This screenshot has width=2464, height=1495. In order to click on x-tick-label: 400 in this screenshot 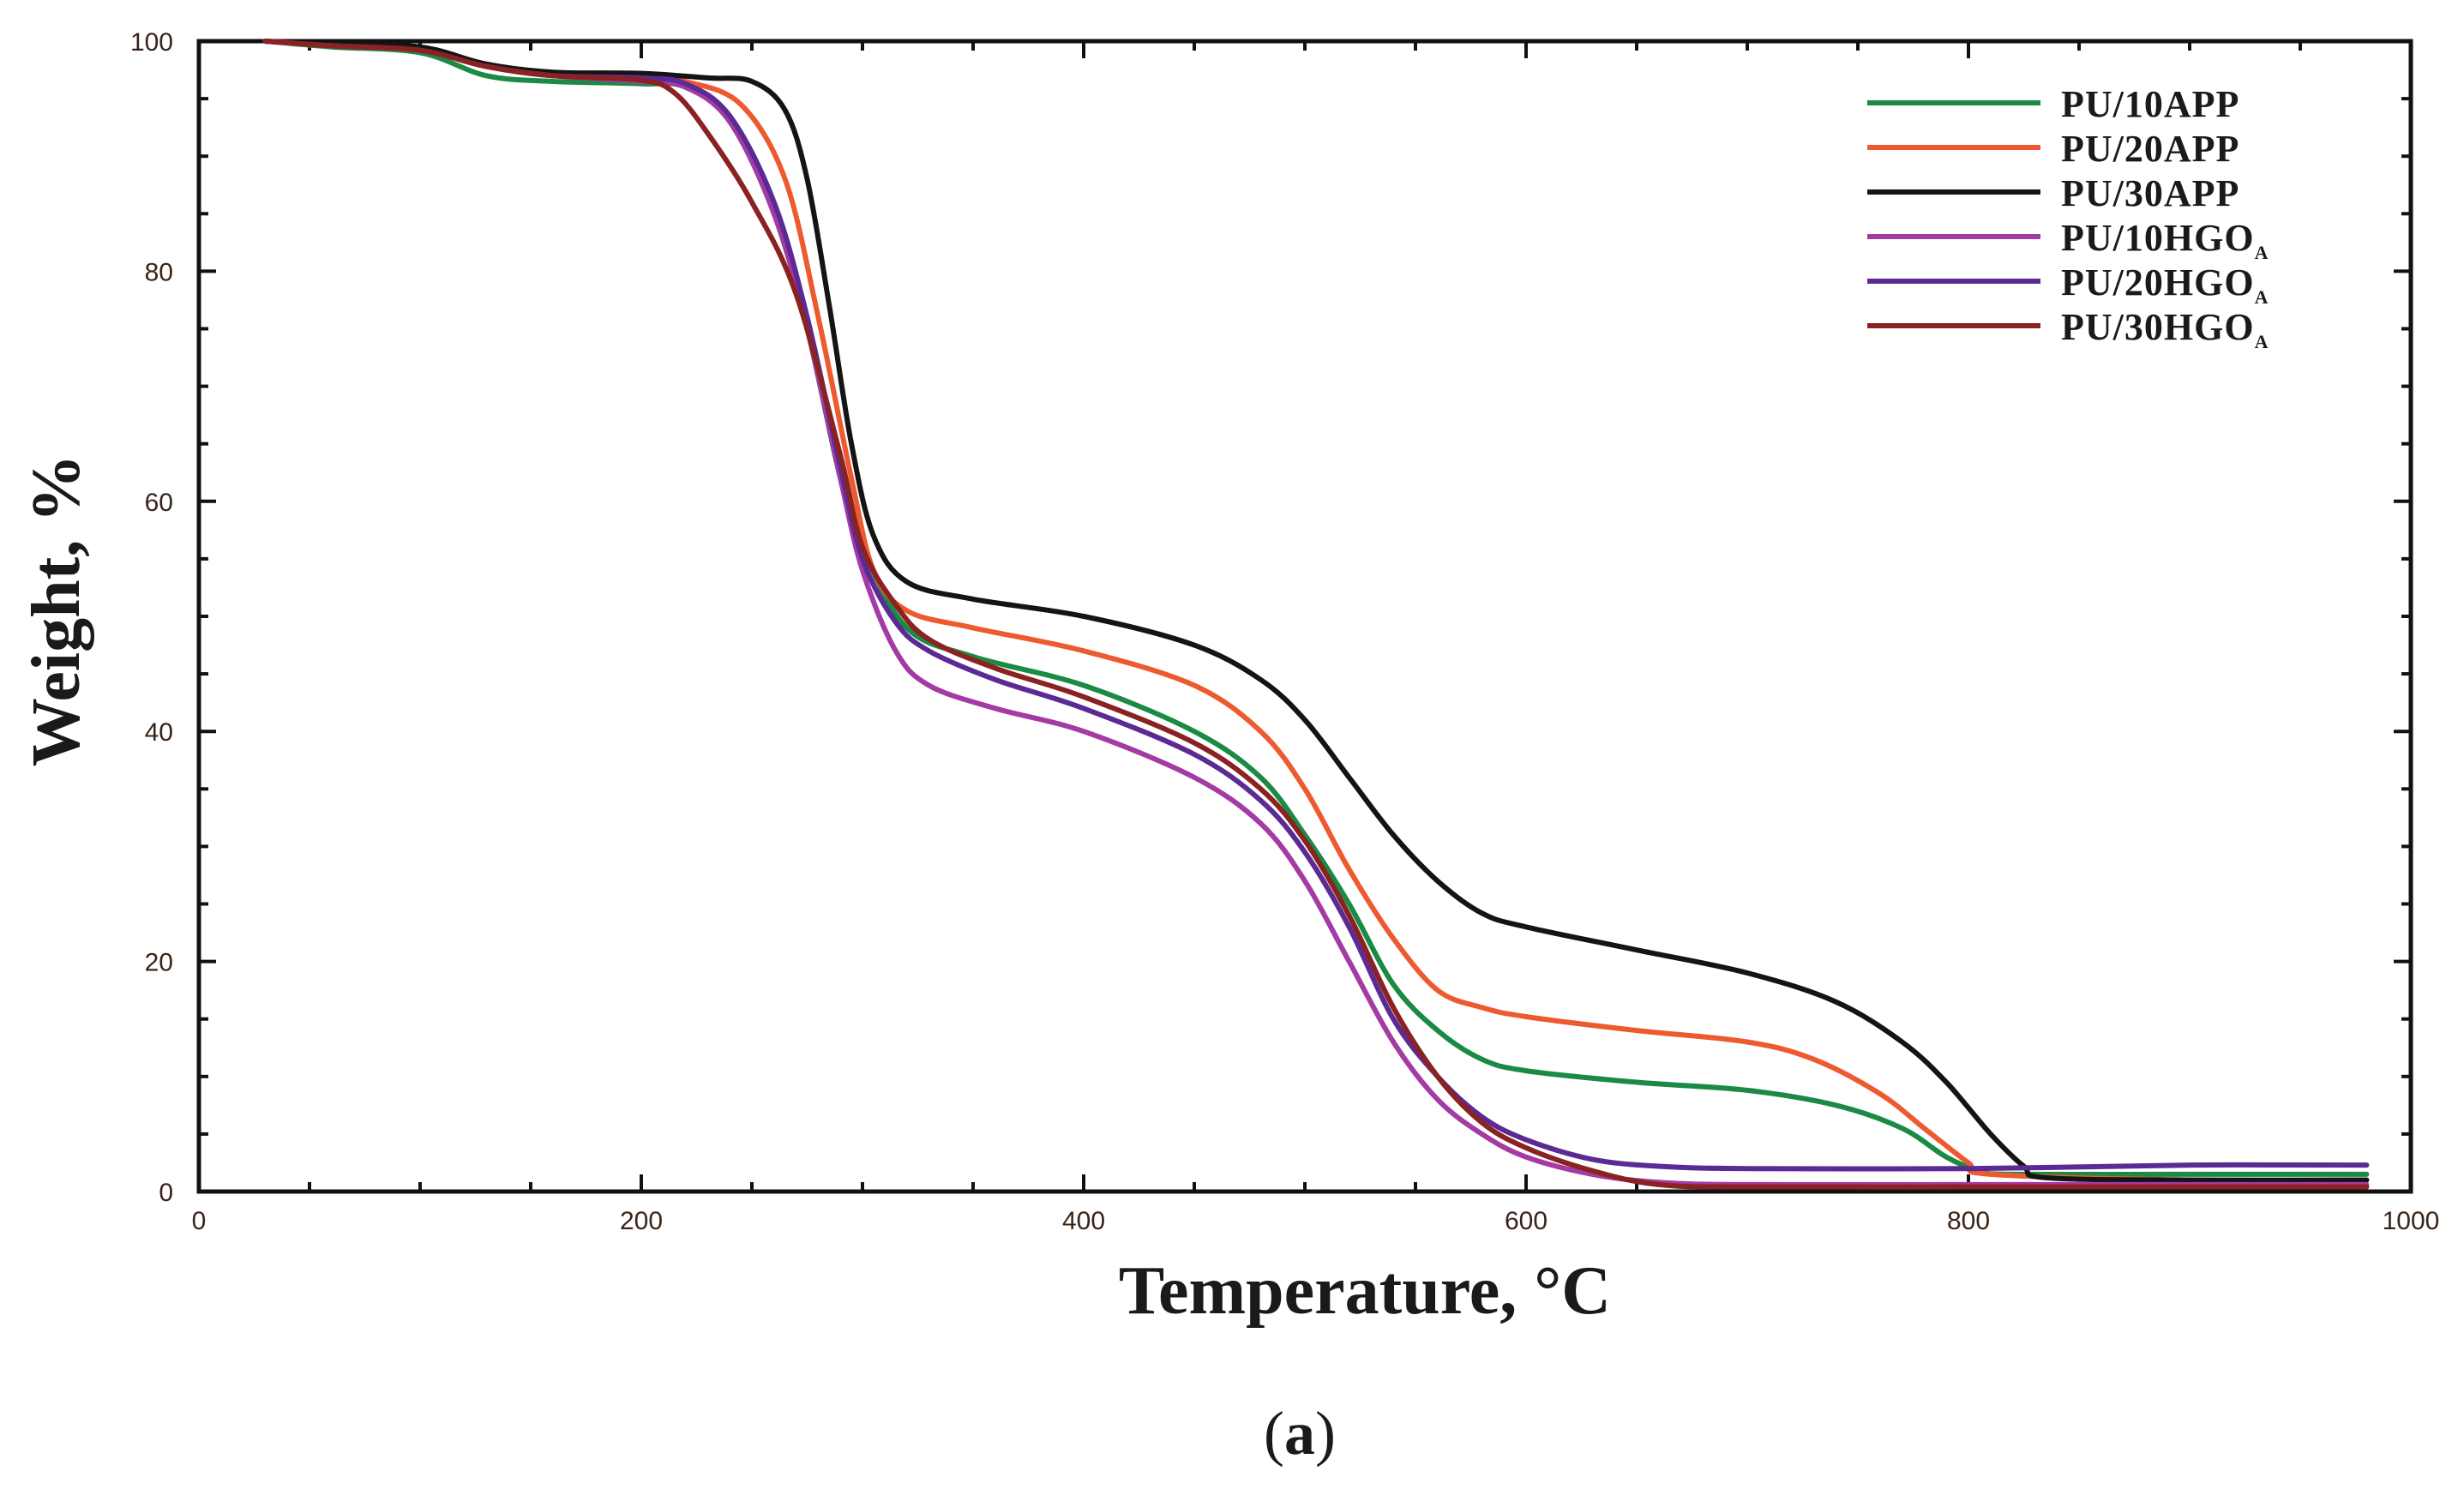, I will do `click(1083, 1221)`.